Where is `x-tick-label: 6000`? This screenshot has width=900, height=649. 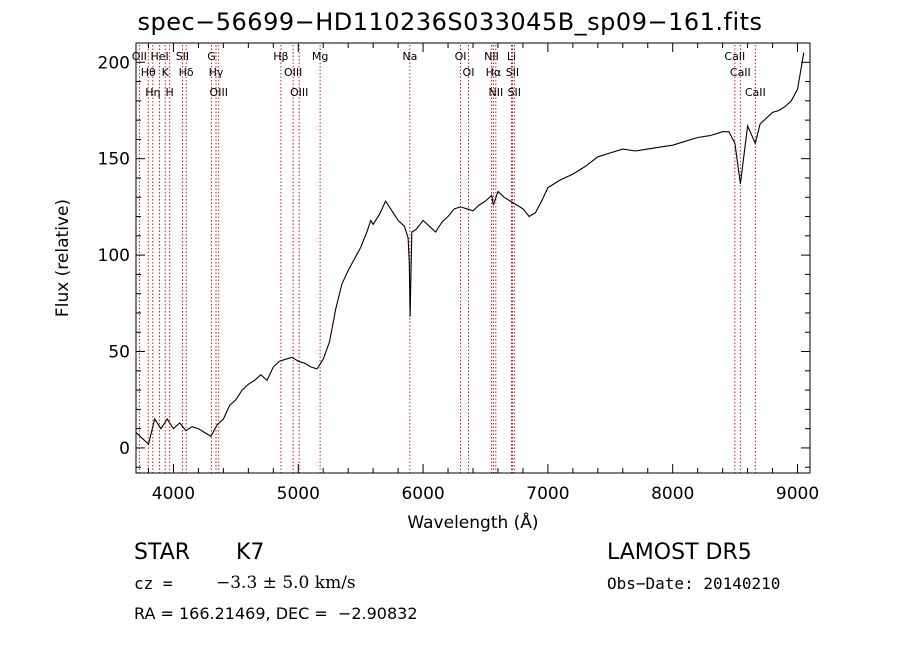
x-tick-label: 6000 is located at coordinates (422, 494).